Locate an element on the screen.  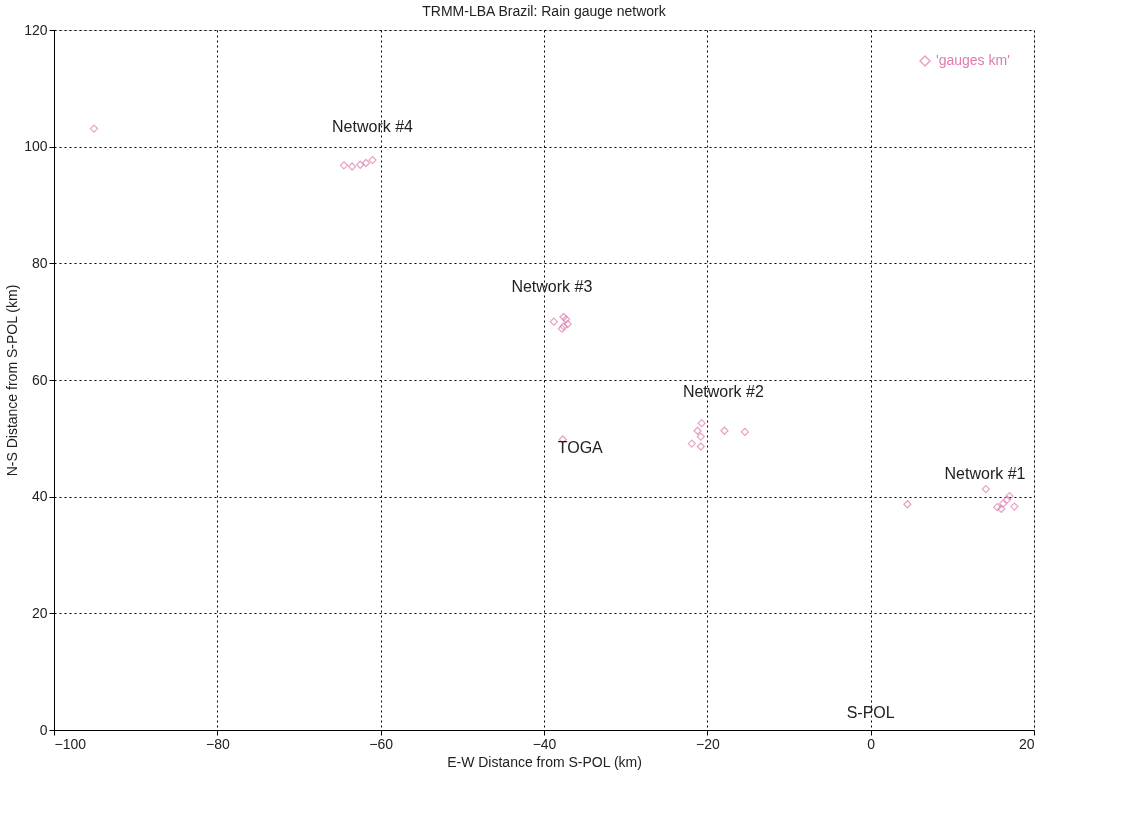
y-tick-label: 0 is located at coordinates (43, 729).